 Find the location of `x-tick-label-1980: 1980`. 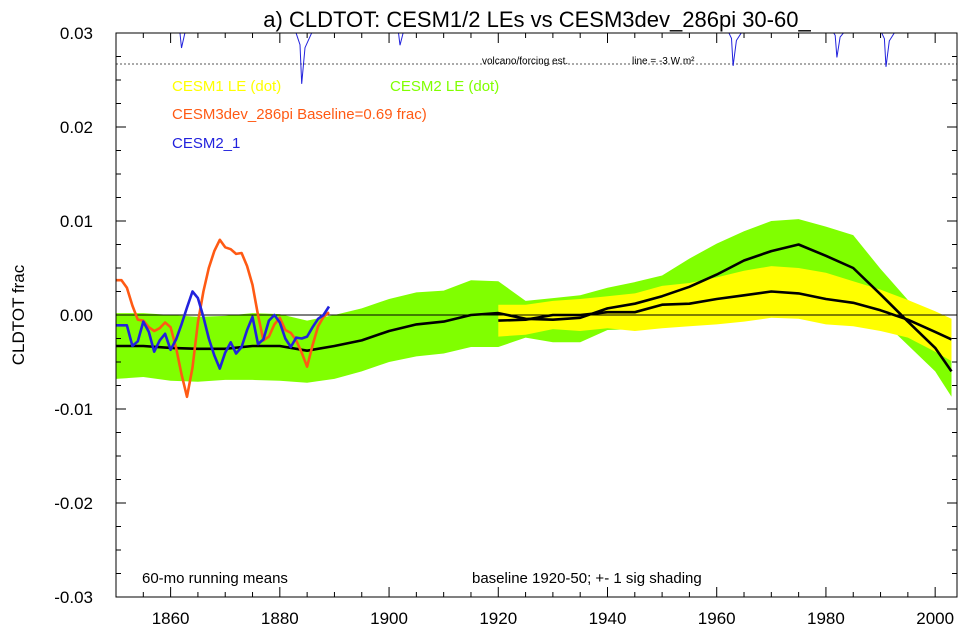

x-tick-label-1980: 1980 is located at coordinates (826, 618).